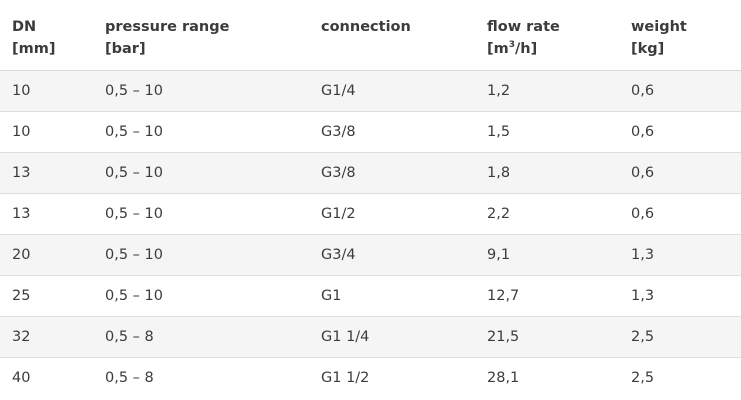  I want to click on header-pressure-range: pressure range [bar], so click(201, 35).